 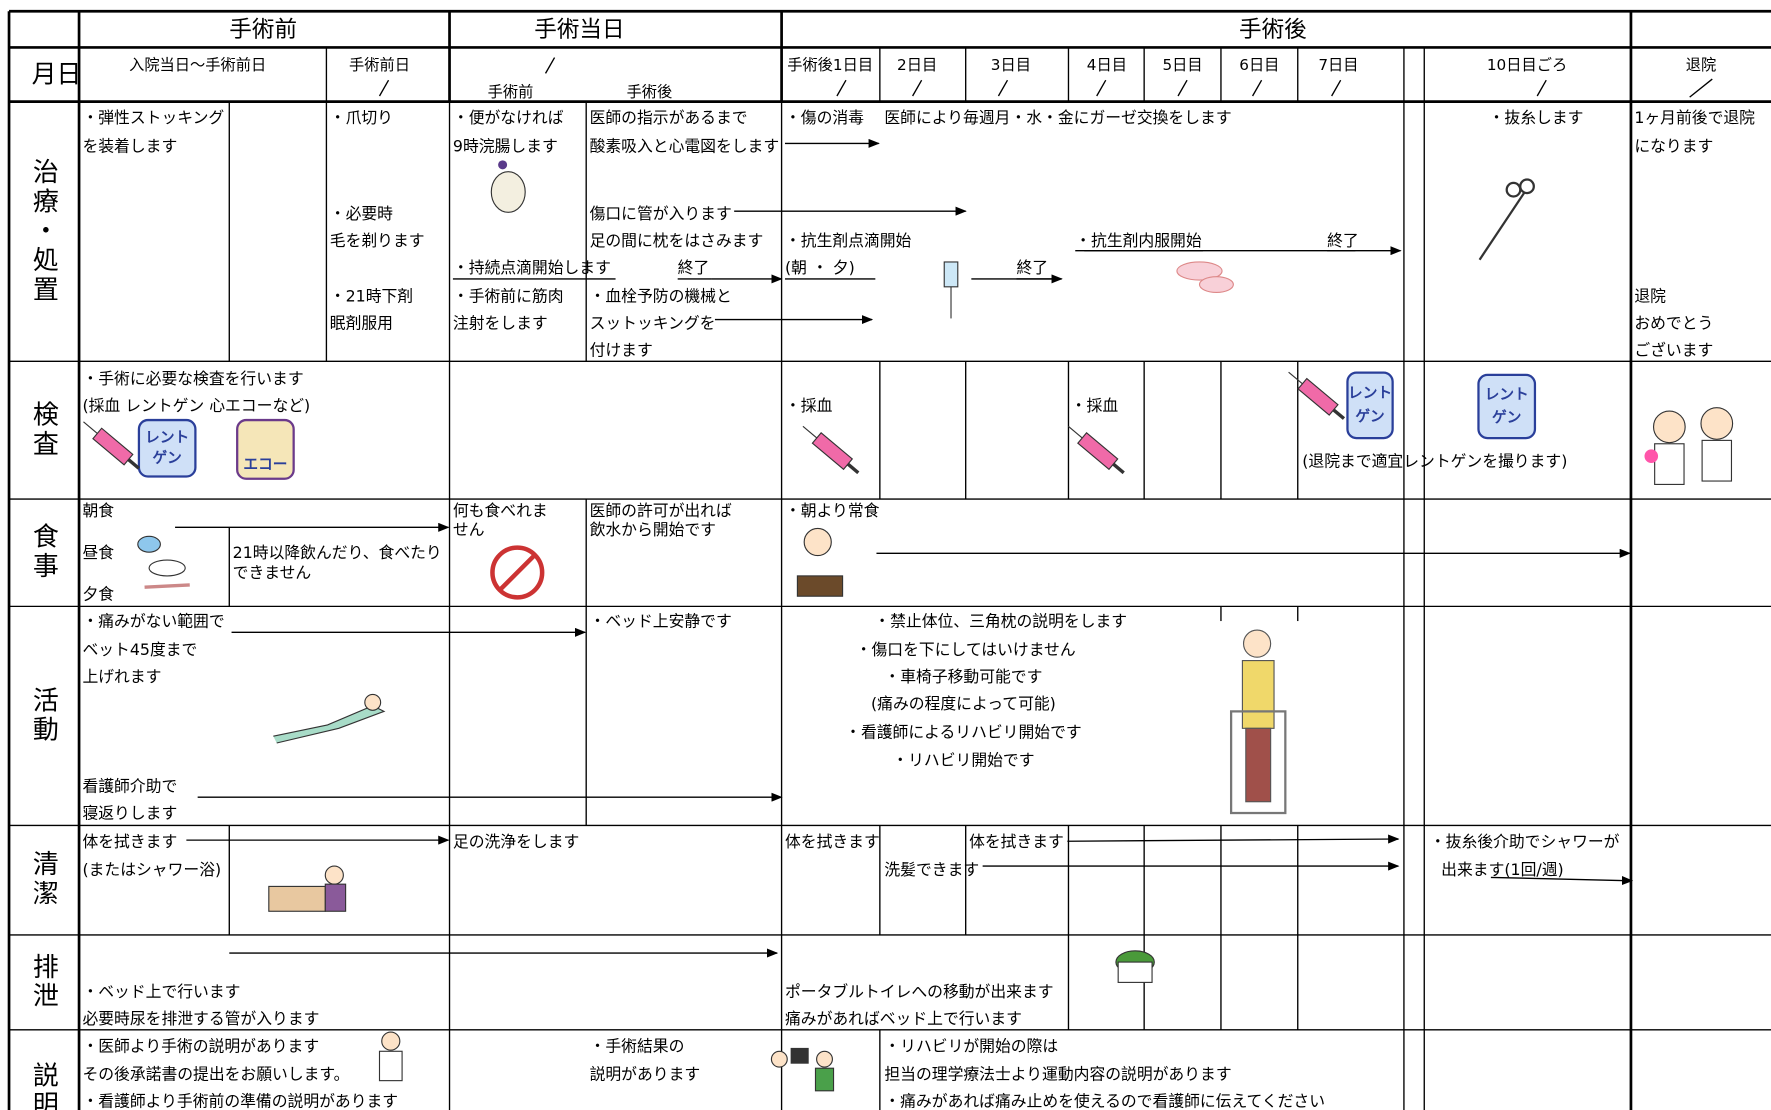 I want to click on badge-text: ゲン, so click(x=1369, y=416).